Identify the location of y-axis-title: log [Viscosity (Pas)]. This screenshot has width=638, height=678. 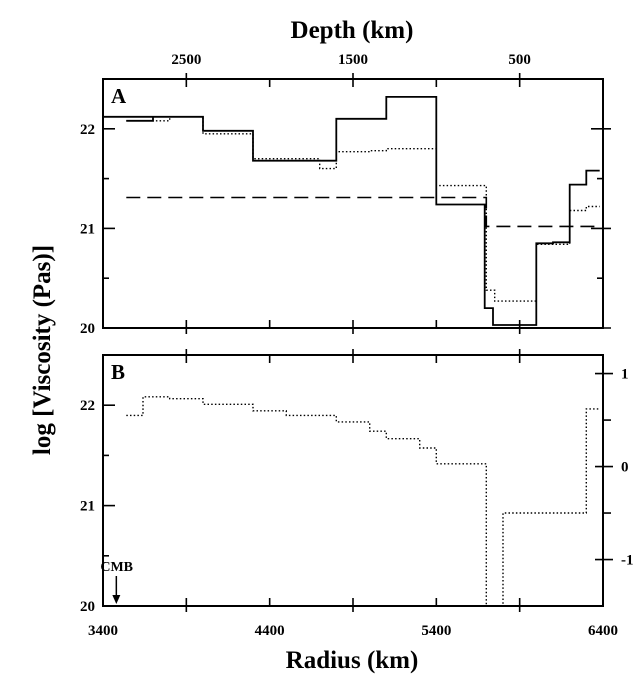
(42, 350).